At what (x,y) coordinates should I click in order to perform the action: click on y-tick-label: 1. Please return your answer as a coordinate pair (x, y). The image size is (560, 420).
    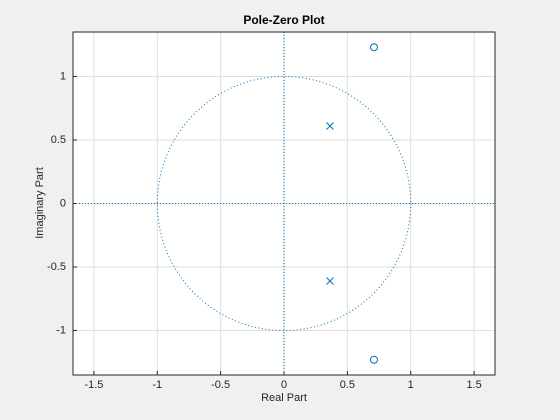
    Looking at the image, I should click on (63, 76).